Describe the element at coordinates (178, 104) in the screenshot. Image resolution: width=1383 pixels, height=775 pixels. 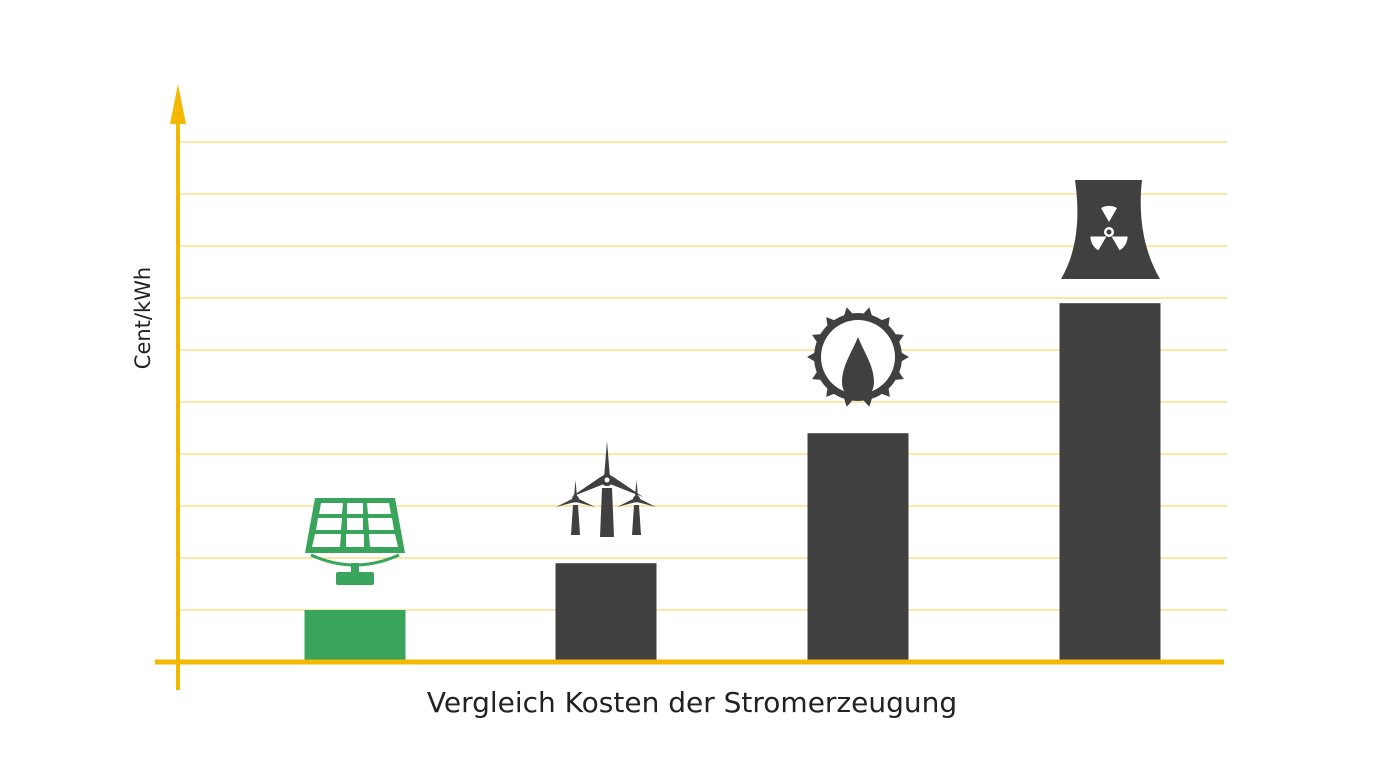
I see `y-axis-arrow` at that location.